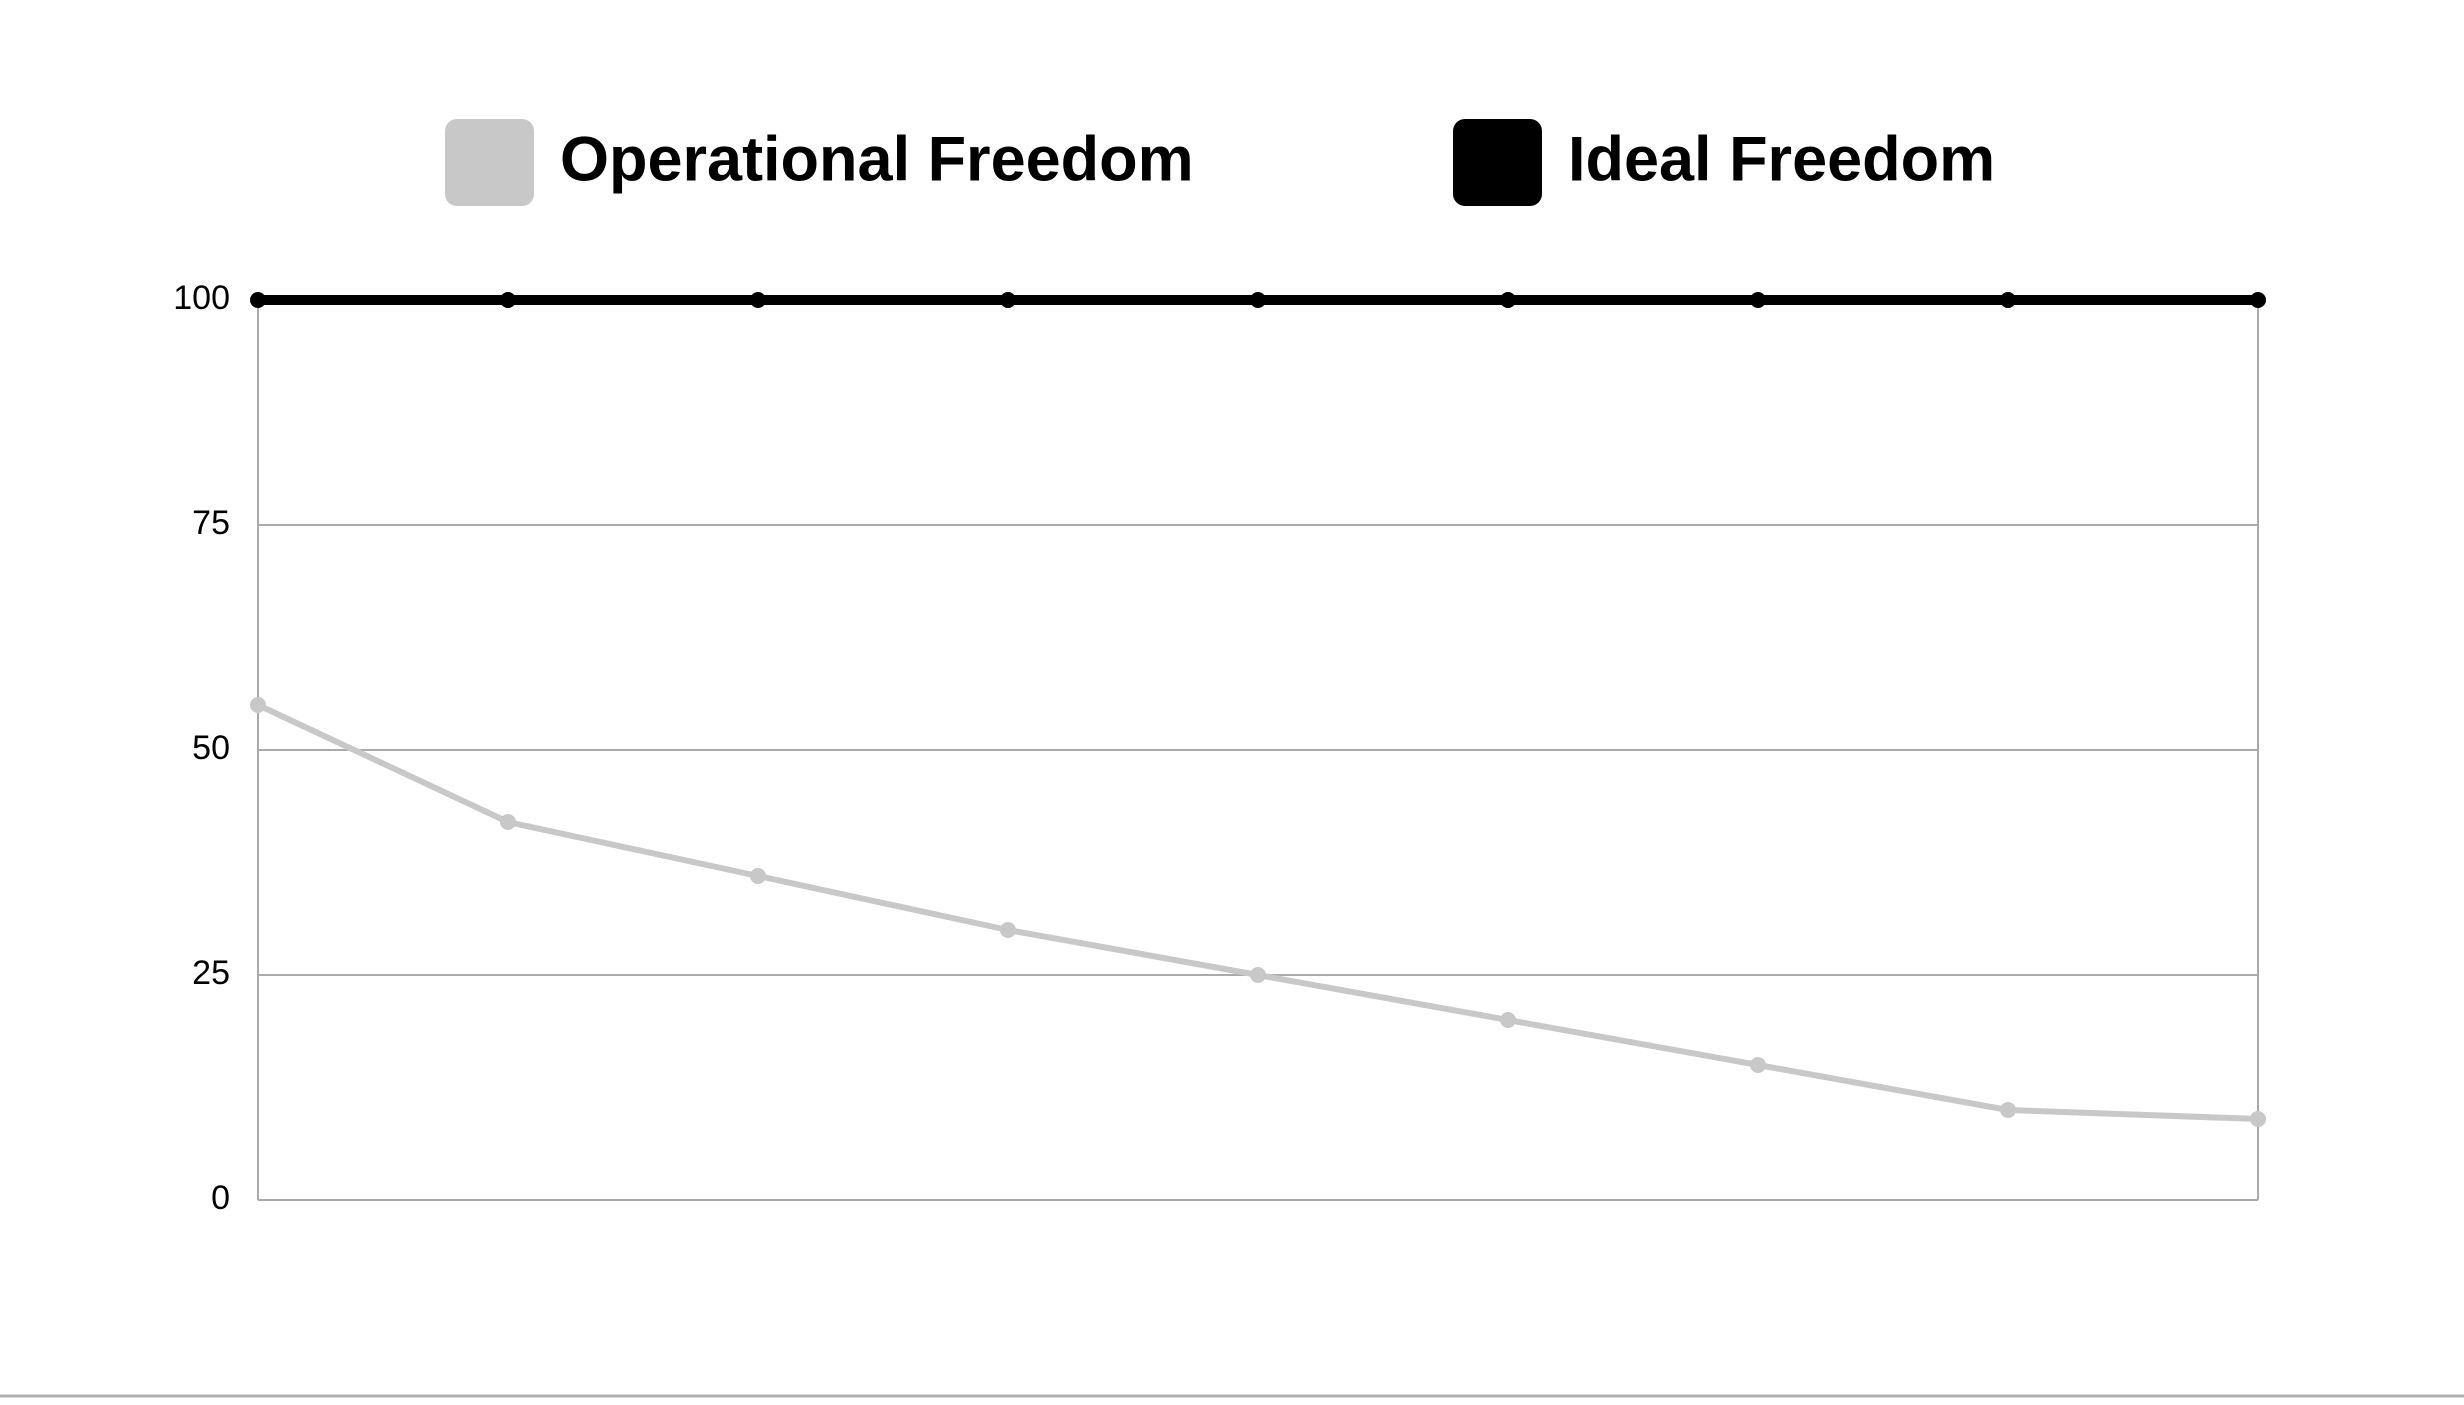  What do you see at coordinates (877, 160) in the screenshot?
I see `legend-label: Operational Freedom` at bounding box center [877, 160].